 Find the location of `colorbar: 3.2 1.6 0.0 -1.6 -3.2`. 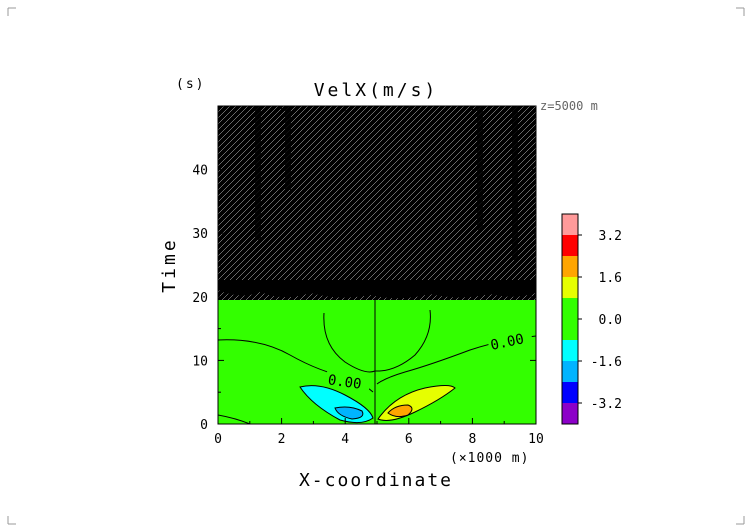

colorbar: 3.2 1.6 0.0 -1.6 -3.2 is located at coordinates (591, 319).